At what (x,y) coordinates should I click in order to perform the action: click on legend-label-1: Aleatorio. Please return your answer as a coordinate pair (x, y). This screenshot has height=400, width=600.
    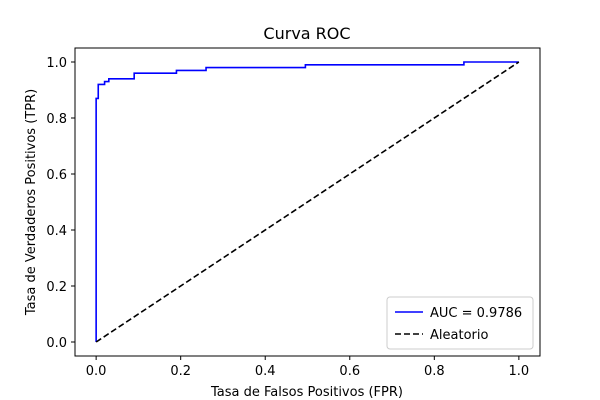
    Looking at the image, I should click on (459, 335).